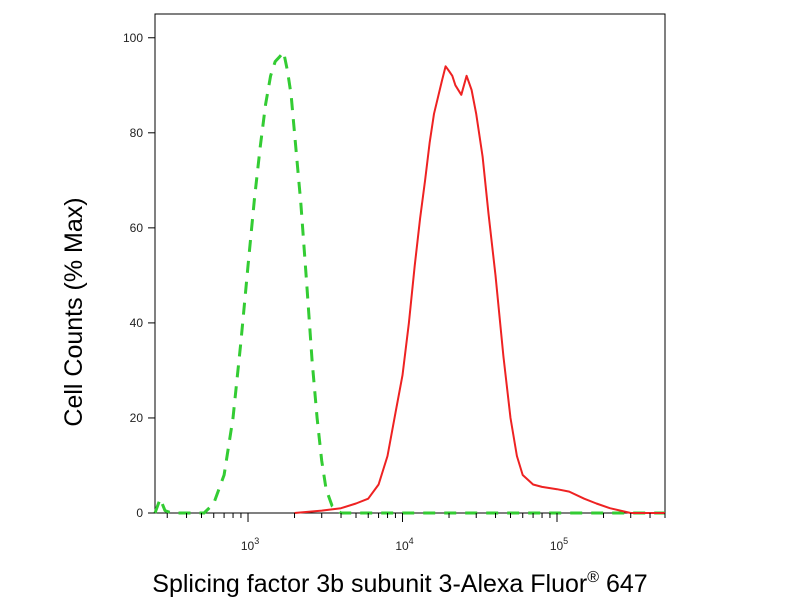 This screenshot has width=800, height=600. Describe the element at coordinates (137, 228) in the screenshot. I see `y-tick-label-60: 60` at that location.